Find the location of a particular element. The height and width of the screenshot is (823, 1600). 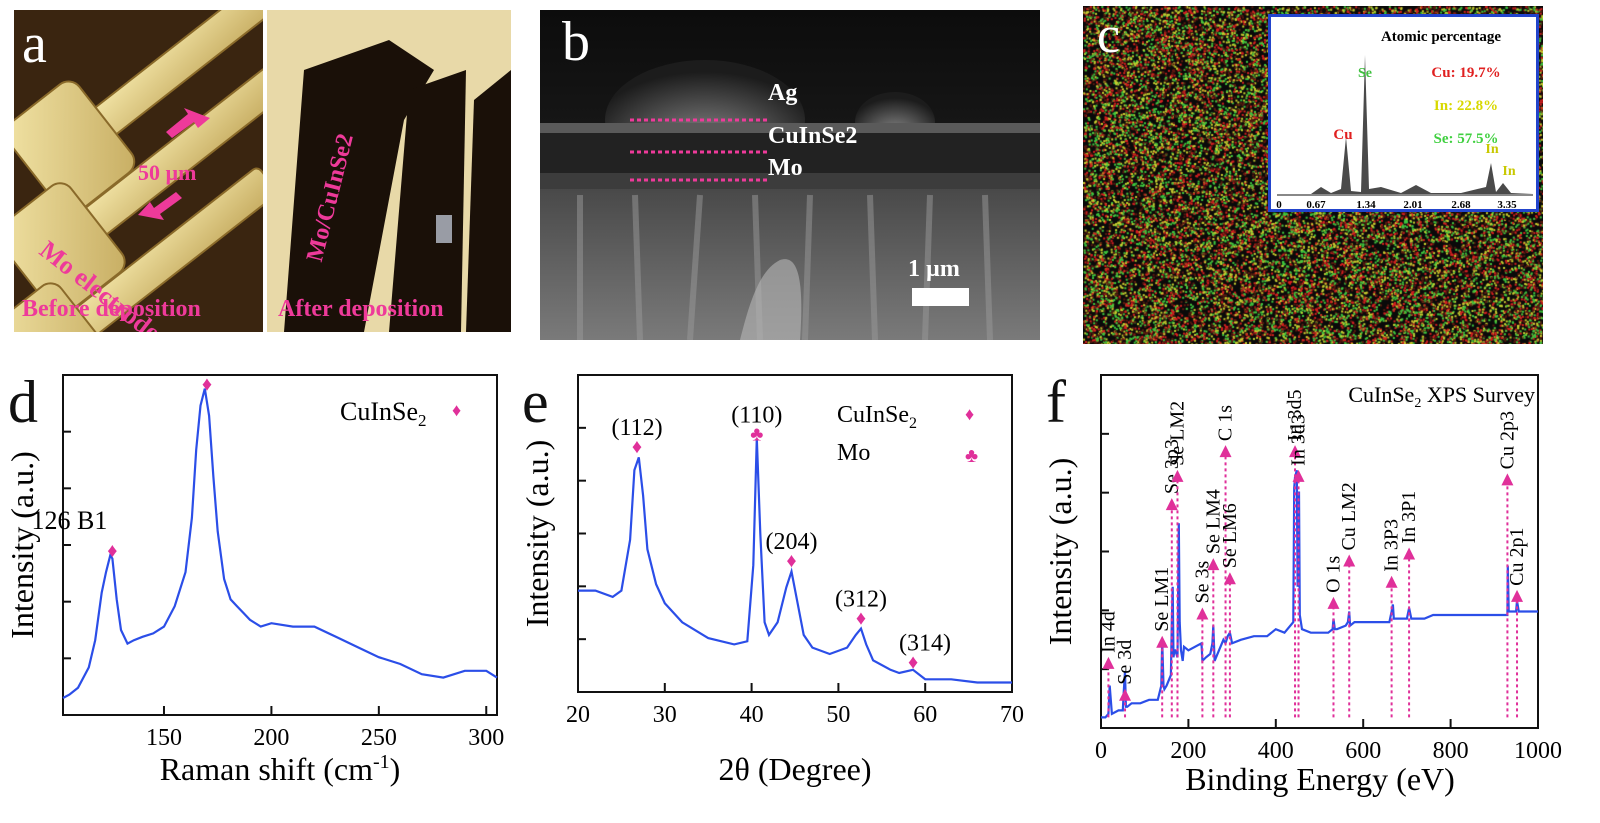

peak-marker-d-1: ♦ is located at coordinates (207, 385).